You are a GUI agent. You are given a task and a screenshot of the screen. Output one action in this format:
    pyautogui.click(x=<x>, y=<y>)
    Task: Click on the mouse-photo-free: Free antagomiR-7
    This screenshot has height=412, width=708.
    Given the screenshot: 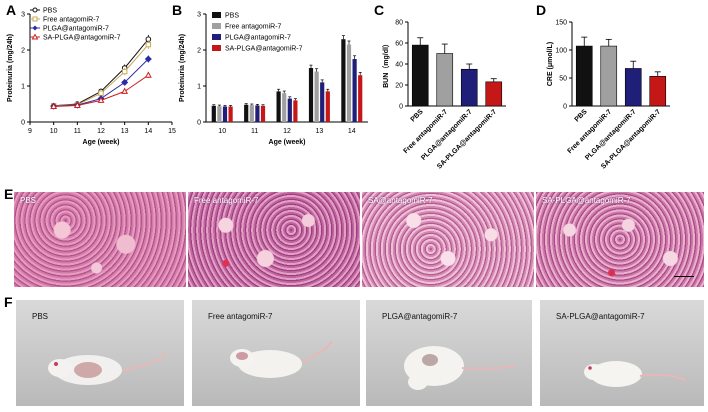 What is the action you would take?
    pyautogui.click(x=276, y=353)
    